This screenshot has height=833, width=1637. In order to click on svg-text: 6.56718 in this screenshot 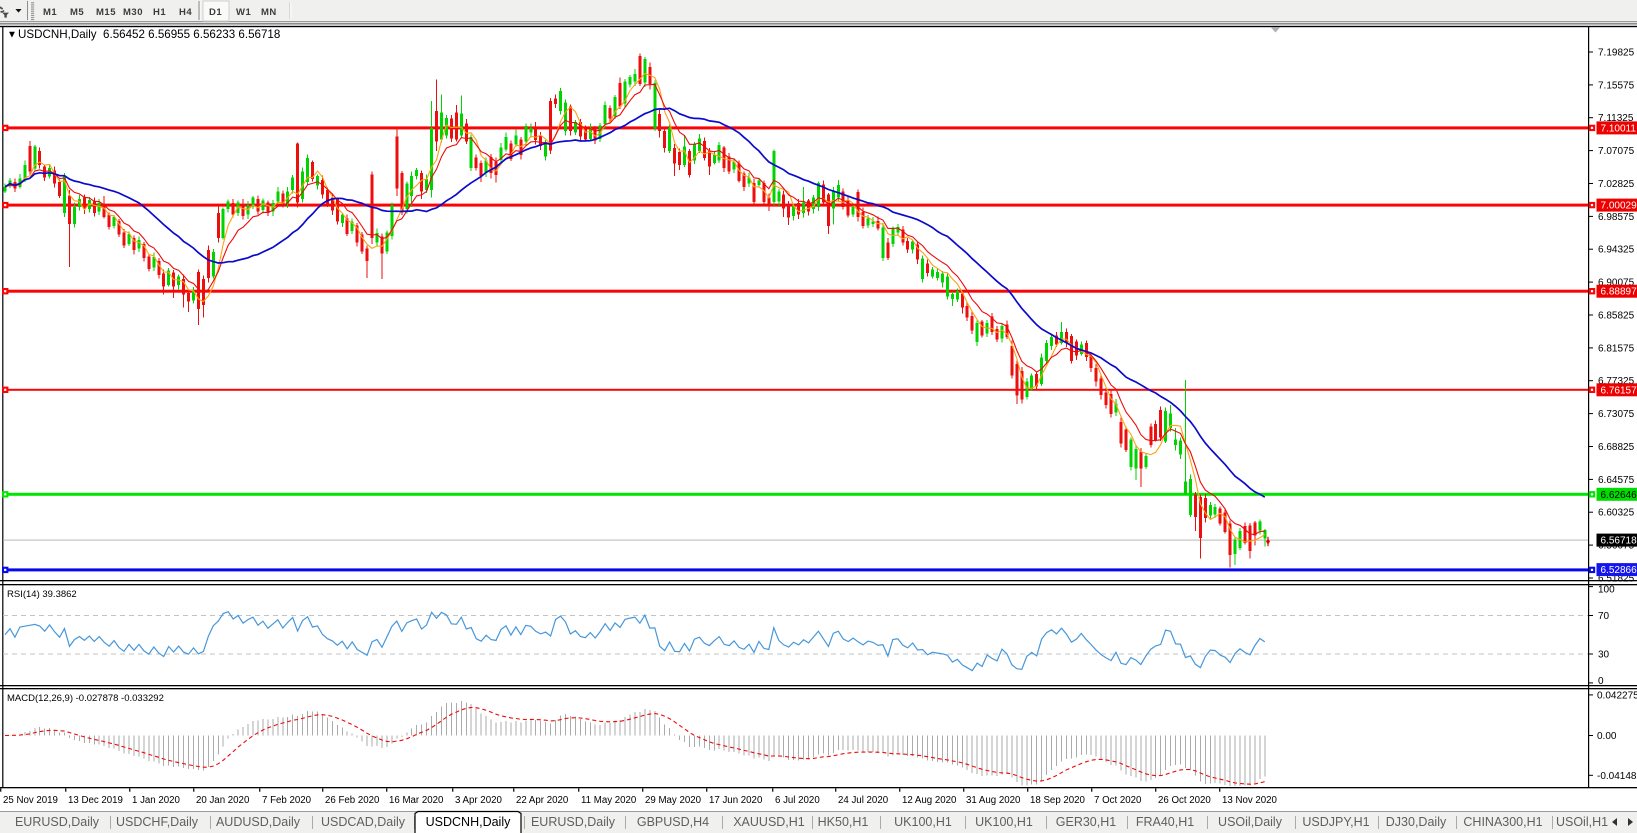, I will do `click(1619, 541)`.